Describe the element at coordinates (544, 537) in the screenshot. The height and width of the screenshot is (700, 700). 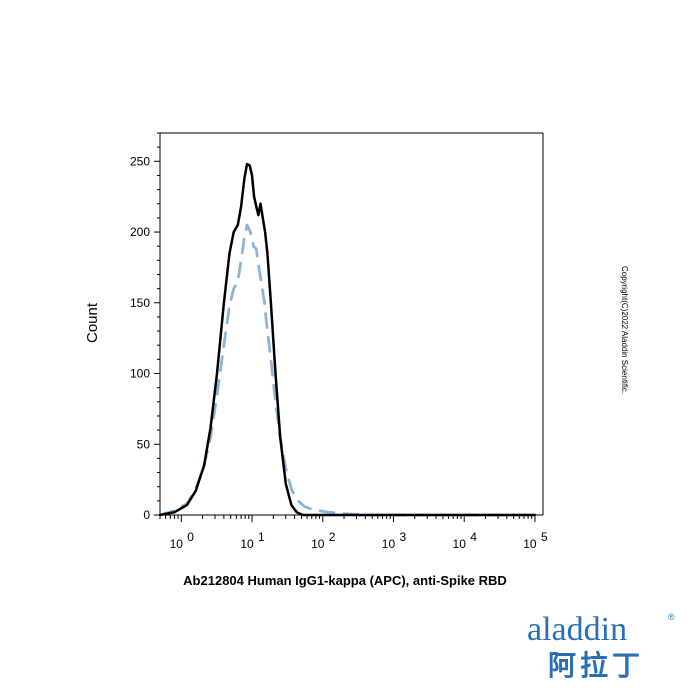
I see `x-tick-exponent: 5` at that location.